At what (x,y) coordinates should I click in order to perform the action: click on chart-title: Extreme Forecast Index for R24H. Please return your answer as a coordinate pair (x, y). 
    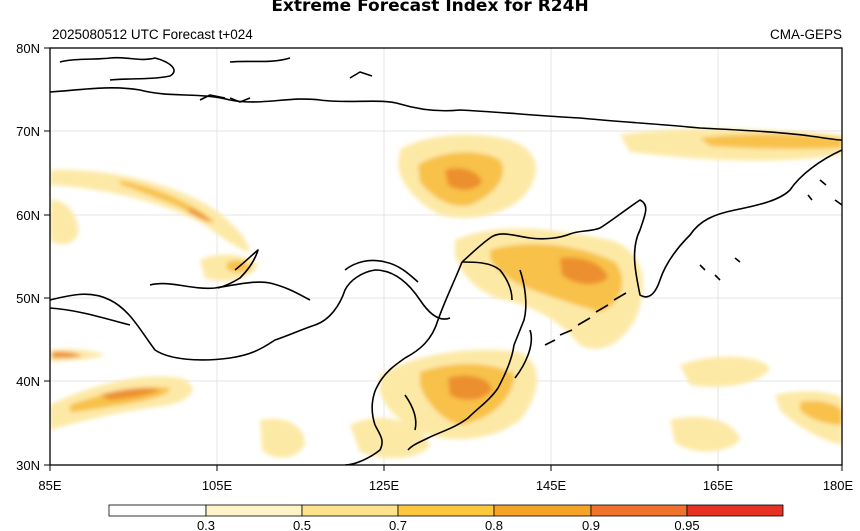
    Looking at the image, I should click on (430, 8).